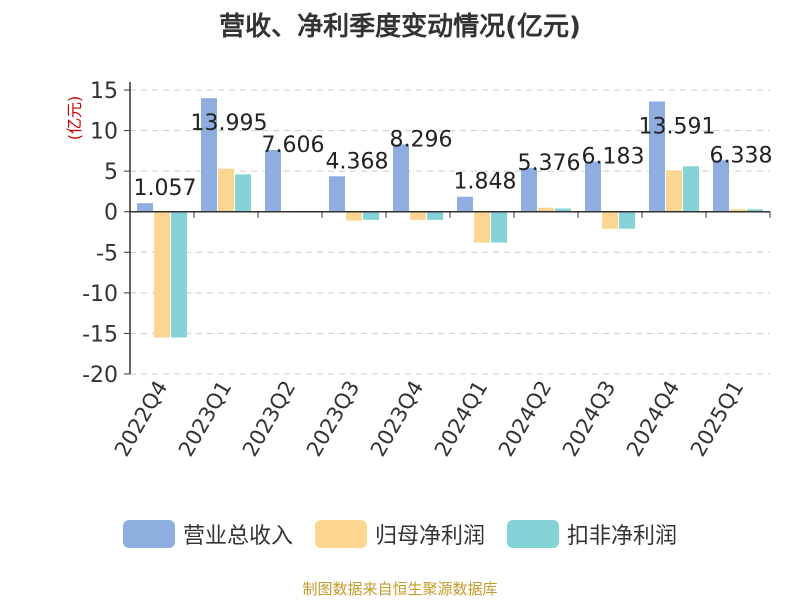 The height and width of the screenshot is (600, 800). What do you see at coordinates (738, 210) in the screenshot?
I see `bar-归母净利润-2025Q1` at bounding box center [738, 210].